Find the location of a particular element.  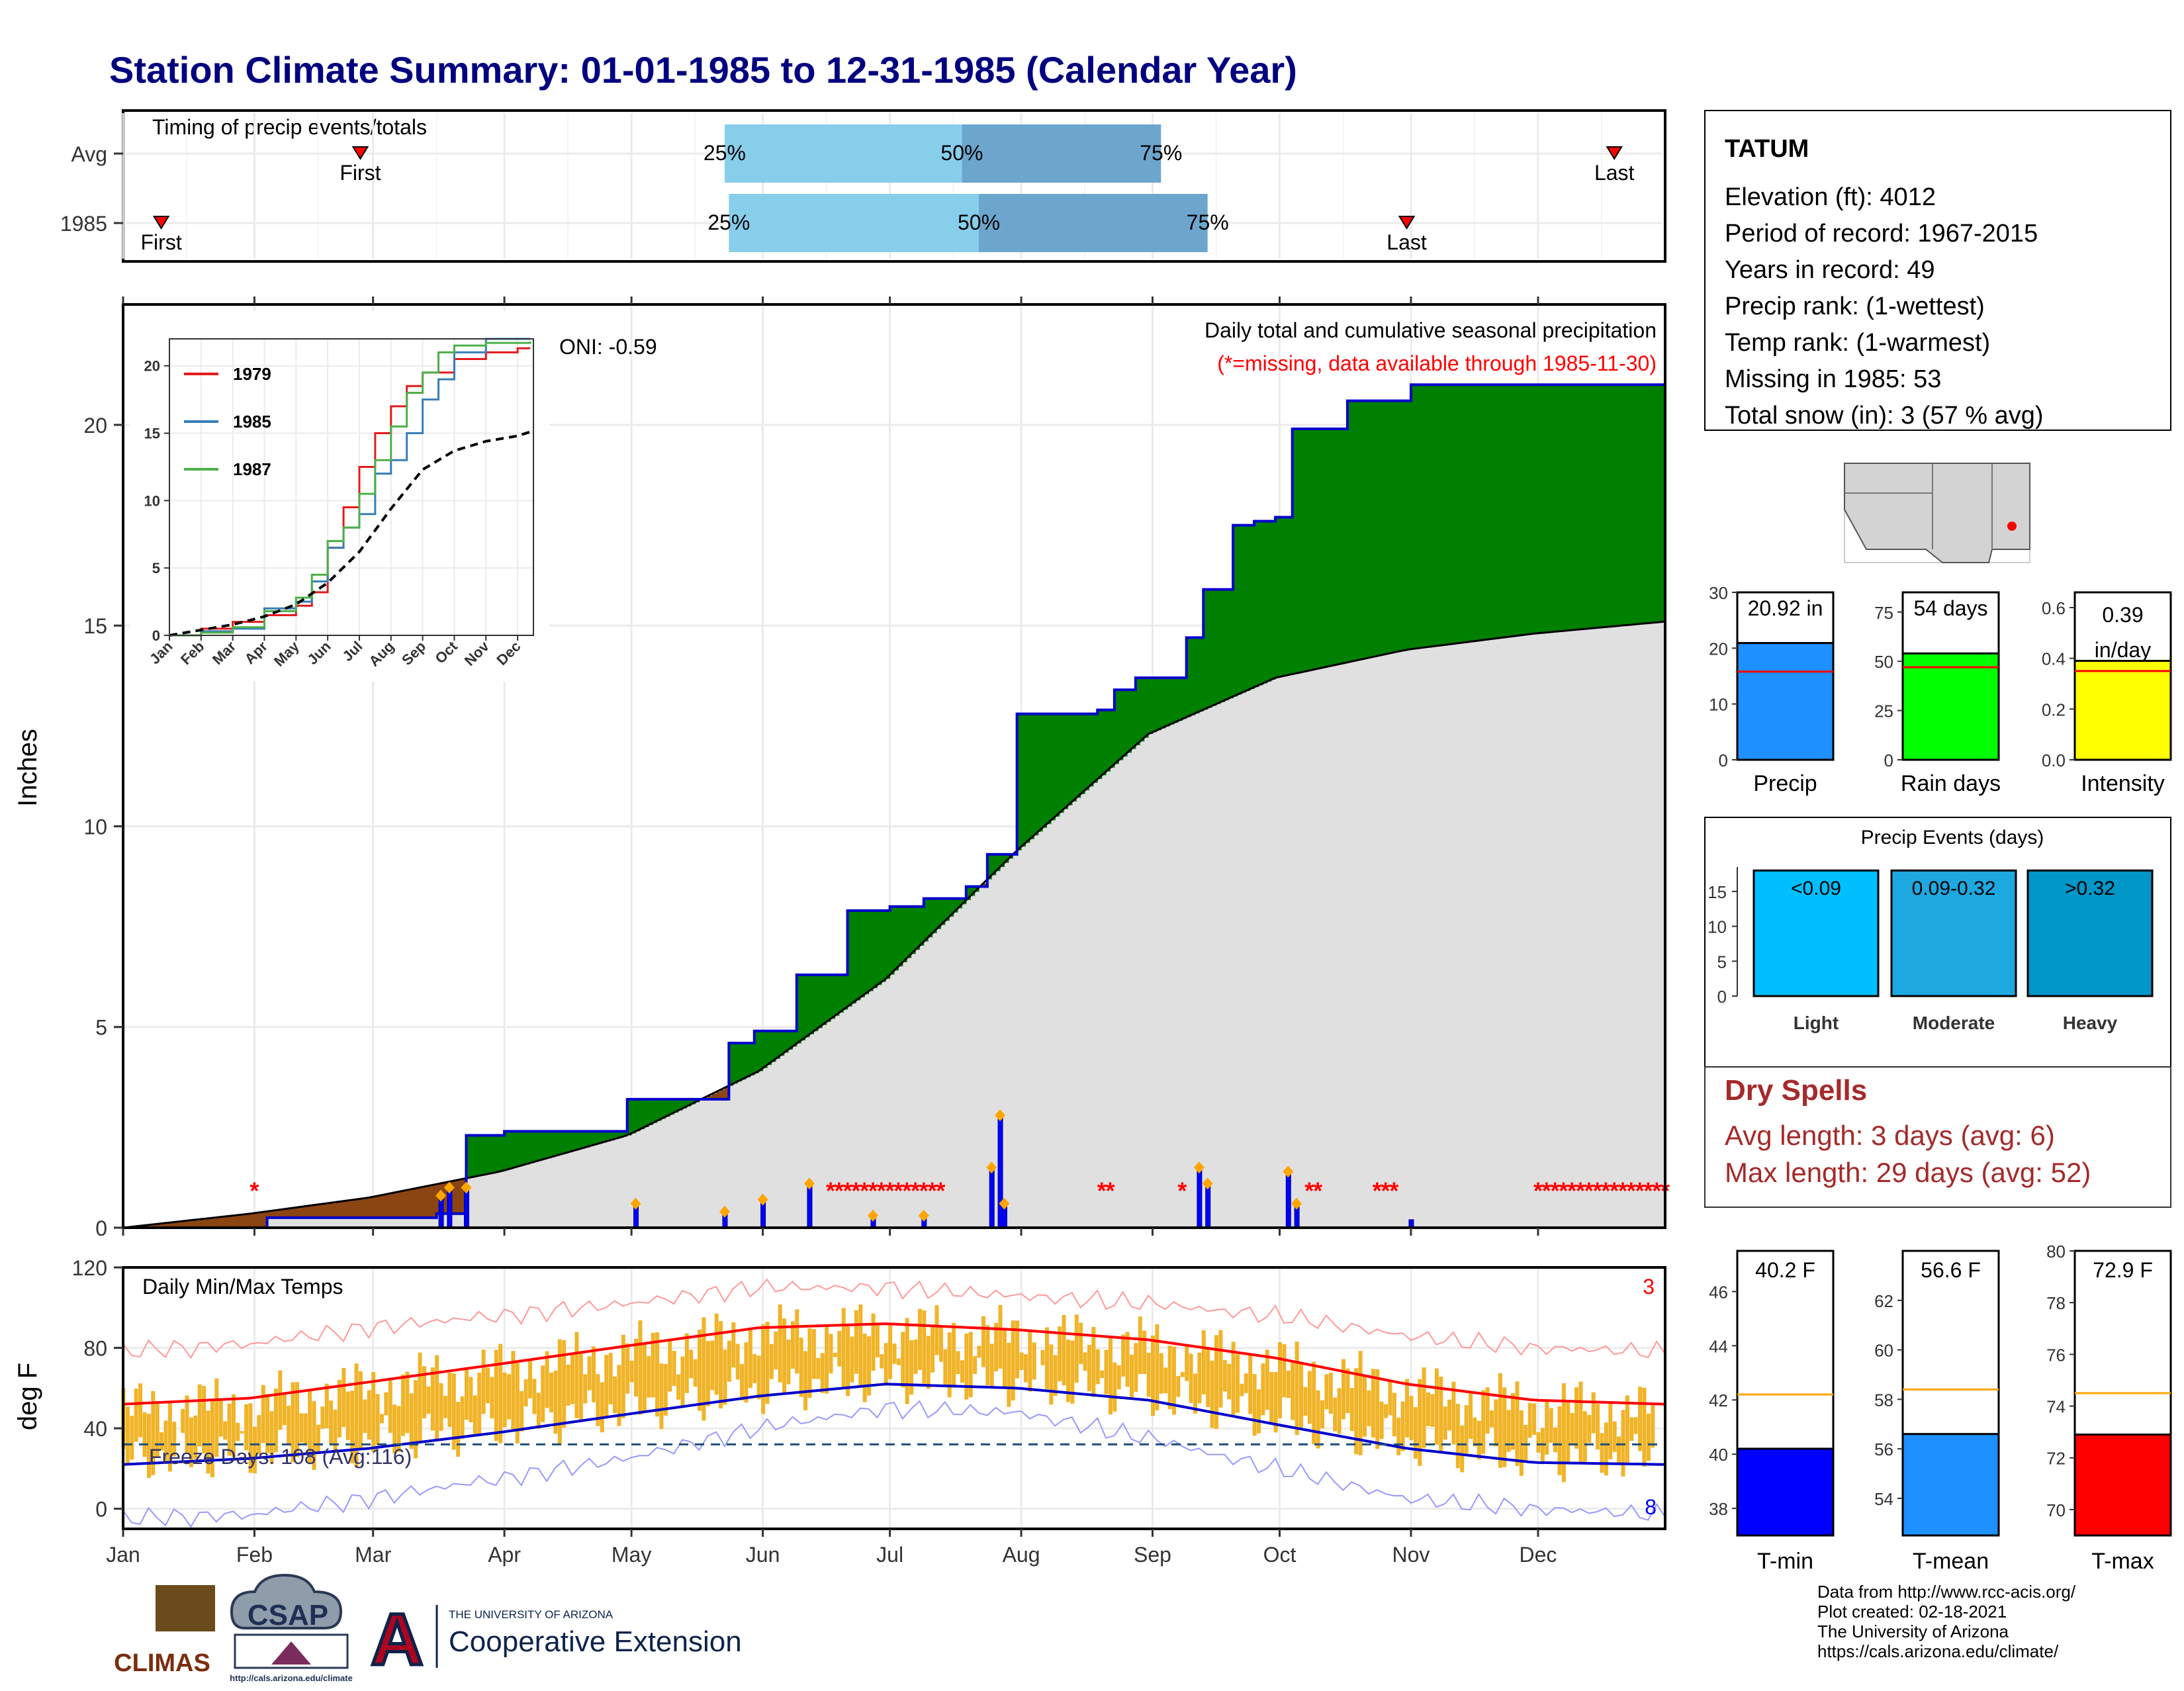

timing-row-label: Avg is located at coordinates (89, 154).